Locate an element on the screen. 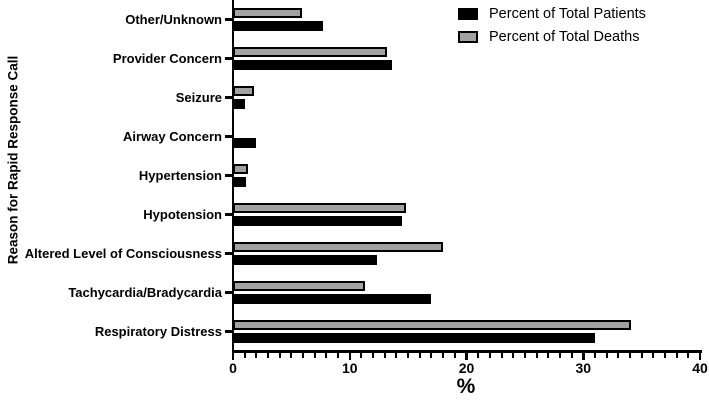  x-tick-label: 30 is located at coordinates (583, 368).